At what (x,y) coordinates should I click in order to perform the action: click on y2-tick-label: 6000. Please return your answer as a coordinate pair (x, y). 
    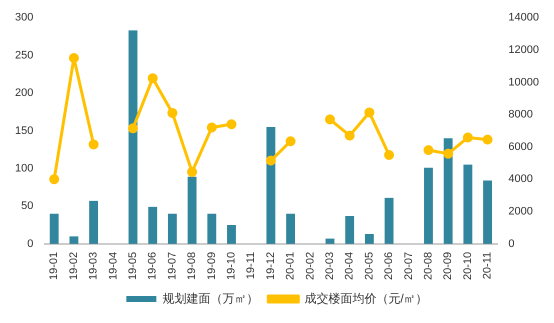
    Looking at the image, I should click on (520, 146).